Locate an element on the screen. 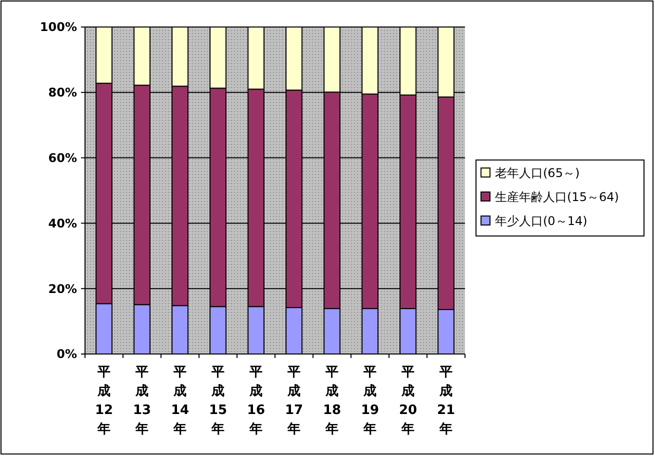 This screenshot has width=655, height=456. y-tick-label: 0% is located at coordinates (66, 354).